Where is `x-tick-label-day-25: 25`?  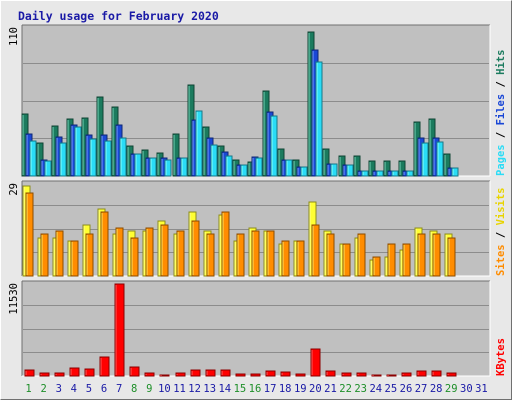
x-tick-label-day-25: 25 is located at coordinates (391, 389).